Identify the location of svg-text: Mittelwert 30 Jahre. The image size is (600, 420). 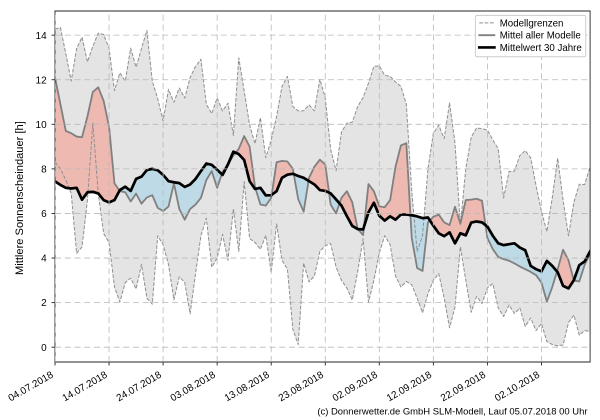
(541, 48).